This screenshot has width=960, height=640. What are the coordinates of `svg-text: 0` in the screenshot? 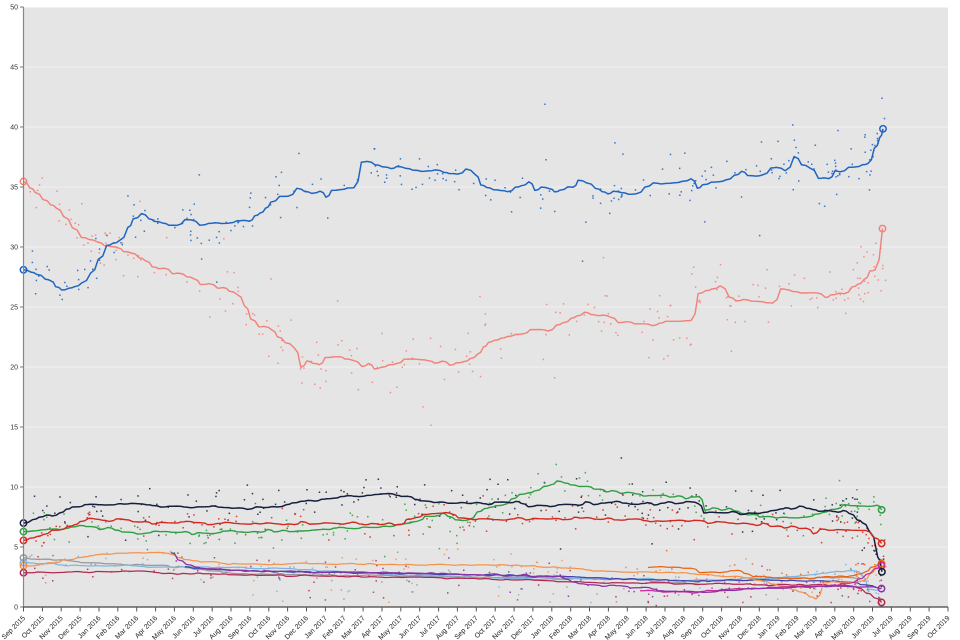 It's located at (16, 607).